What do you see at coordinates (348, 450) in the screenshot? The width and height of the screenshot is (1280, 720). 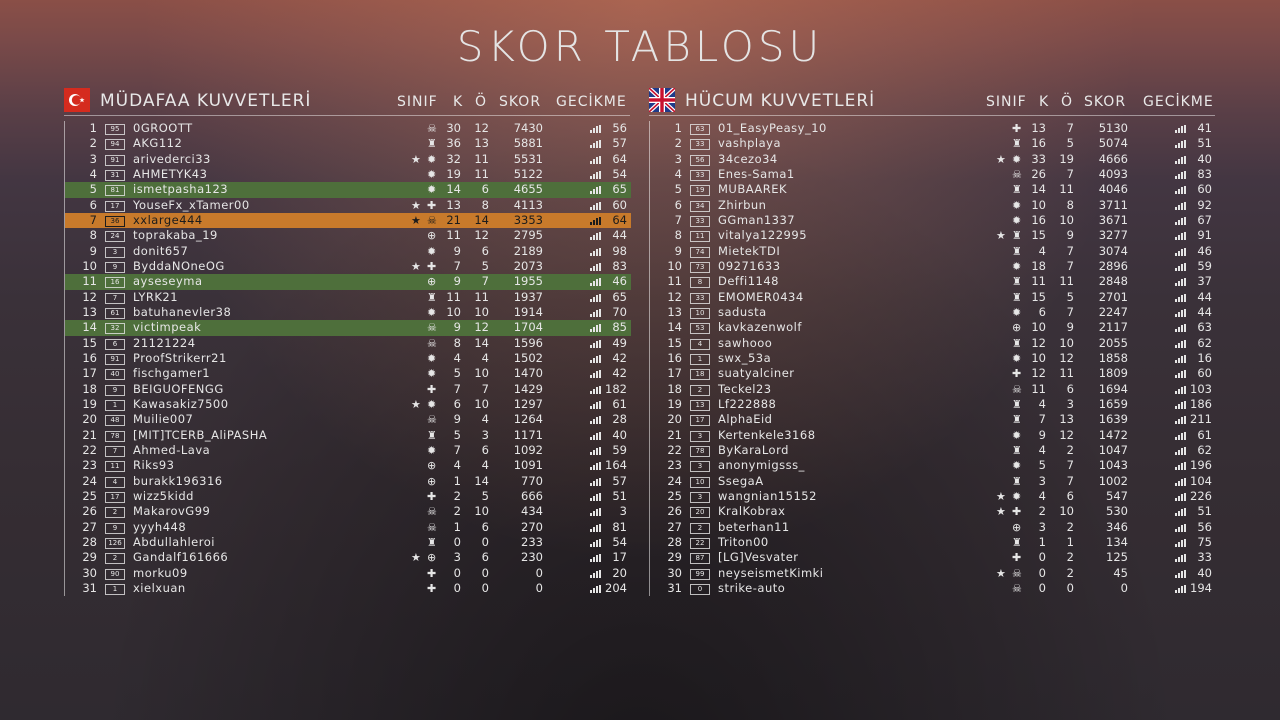 I see `player-row: 22 7 Ahmed-Lava ✹ 7 6 1092 59` at bounding box center [348, 450].